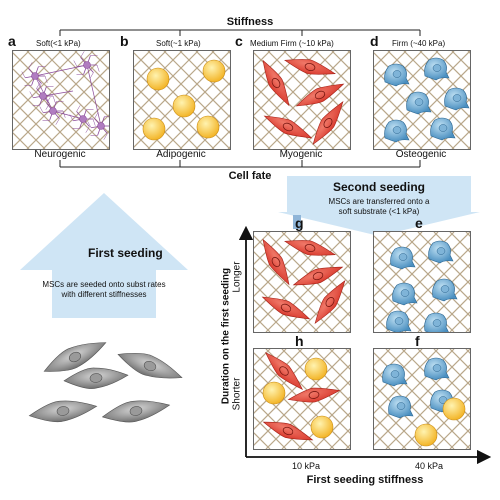  I want to click on panel-a-neurogenic, so click(61, 100).